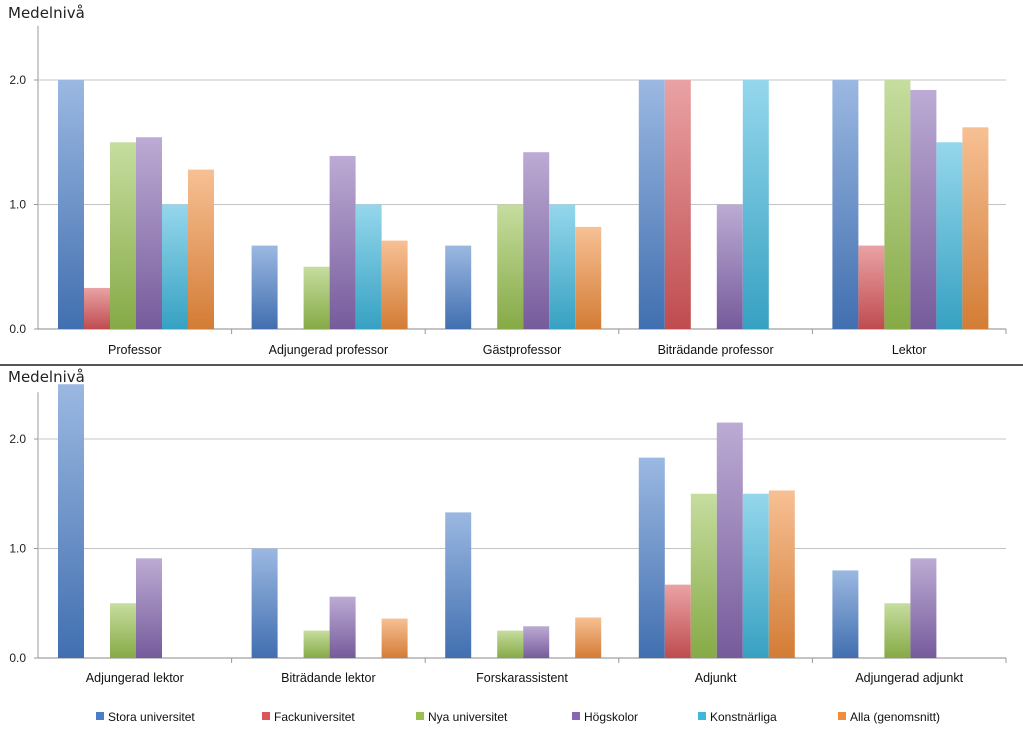 The width and height of the screenshot is (1023, 732). What do you see at coordinates (368, 266) in the screenshot?
I see `bar-adjungerad-professor-konstnarliga` at bounding box center [368, 266].